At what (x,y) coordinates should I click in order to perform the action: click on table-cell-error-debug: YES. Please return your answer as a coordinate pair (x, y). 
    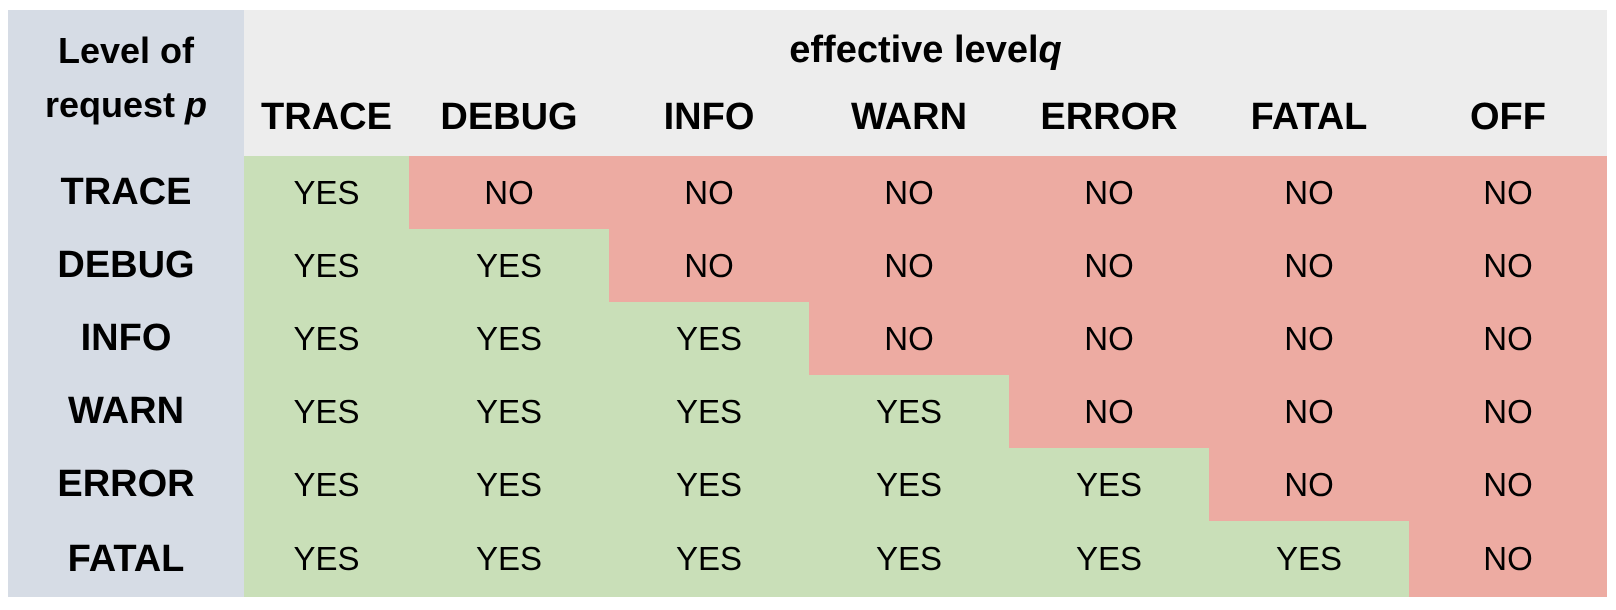
    Looking at the image, I should click on (509, 484).